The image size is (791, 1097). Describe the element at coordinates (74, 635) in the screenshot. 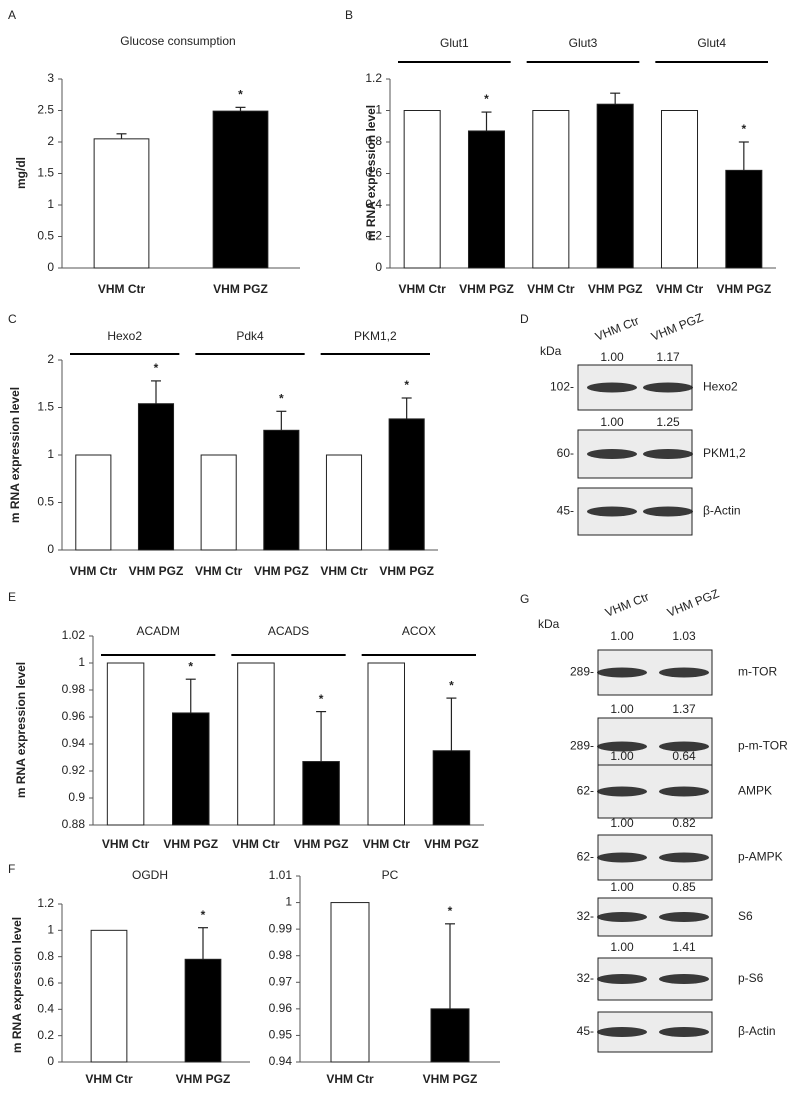

I see `y-tick-label: 1.02` at that location.